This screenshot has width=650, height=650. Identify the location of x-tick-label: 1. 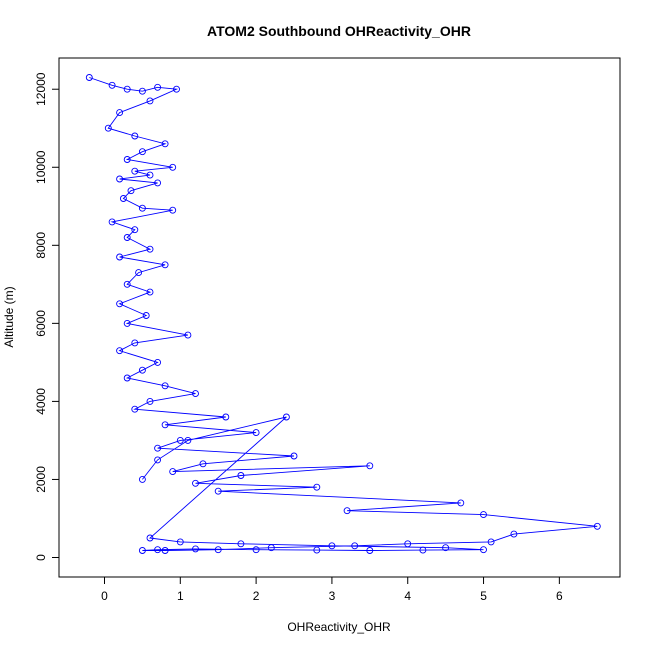
(180, 596).